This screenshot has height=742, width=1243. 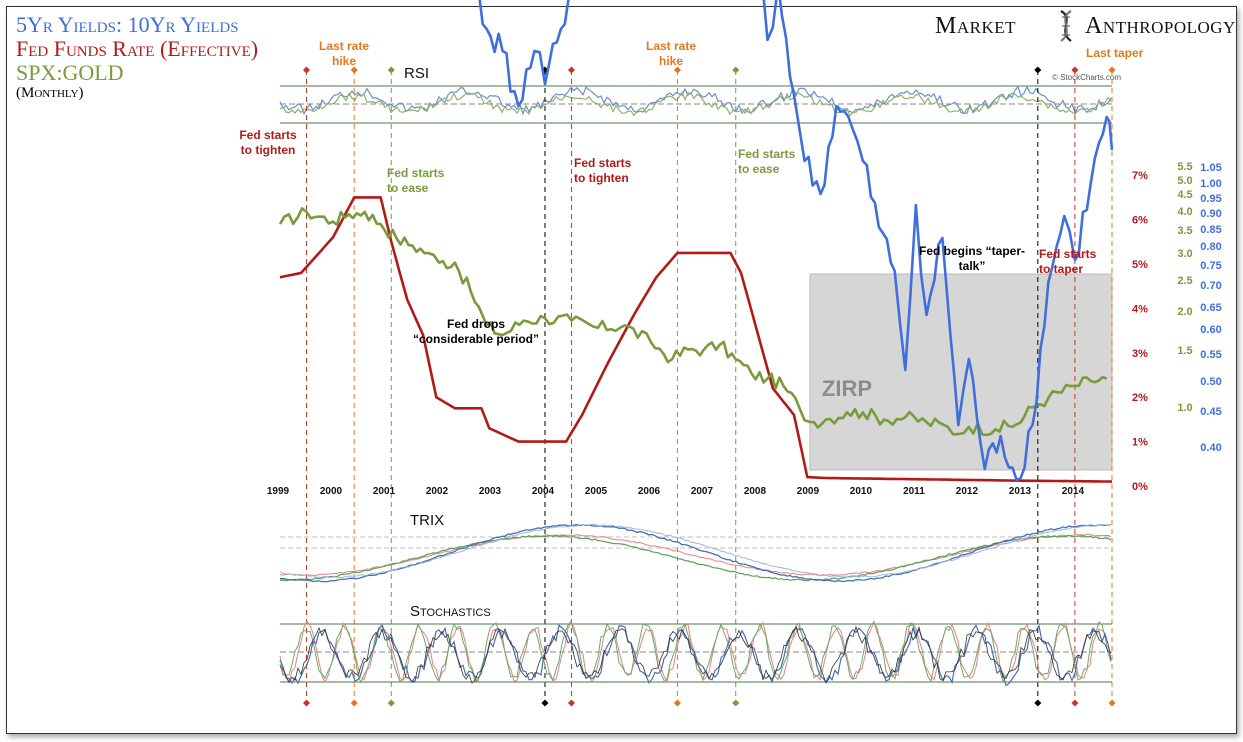 I want to click on dna-helix-icon, so click(x=1066, y=26).